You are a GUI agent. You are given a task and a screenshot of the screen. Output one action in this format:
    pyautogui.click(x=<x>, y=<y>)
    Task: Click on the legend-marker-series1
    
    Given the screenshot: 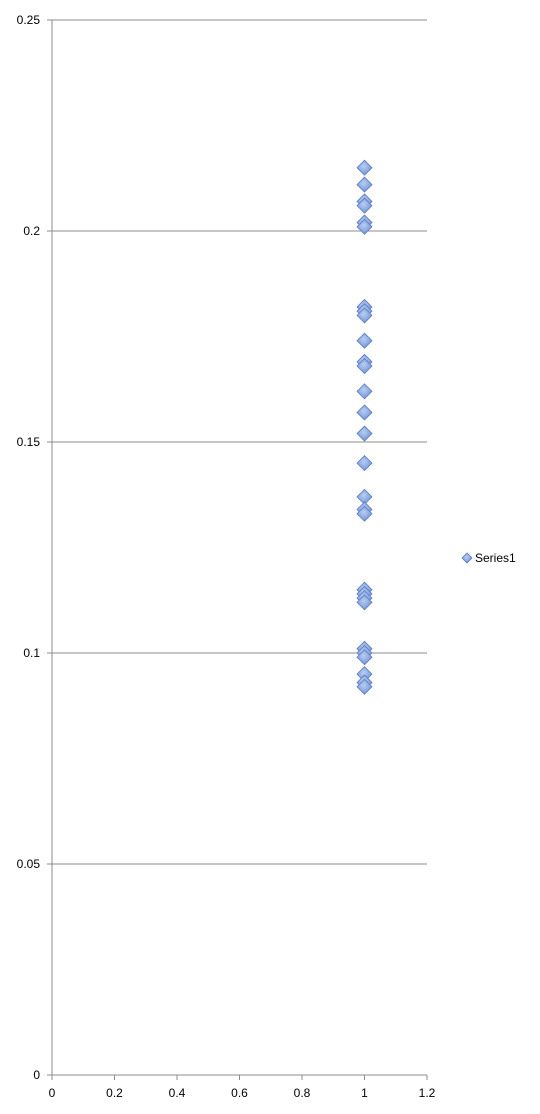 What is the action you would take?
    pyautogui.click(x=467, y=558)
    